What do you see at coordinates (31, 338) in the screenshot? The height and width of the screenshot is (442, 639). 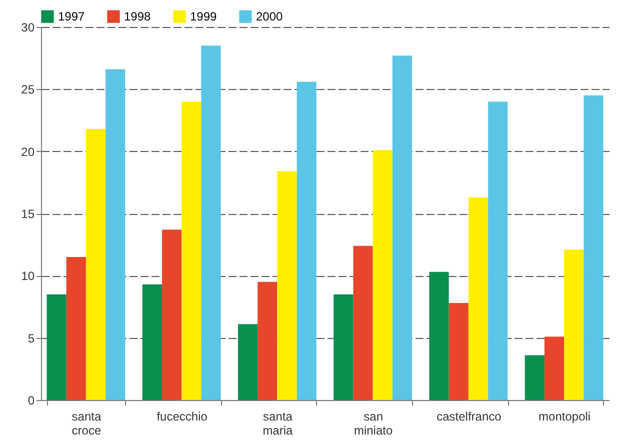 I see `y-tick-label: 5` at bounding box center [31, 338].